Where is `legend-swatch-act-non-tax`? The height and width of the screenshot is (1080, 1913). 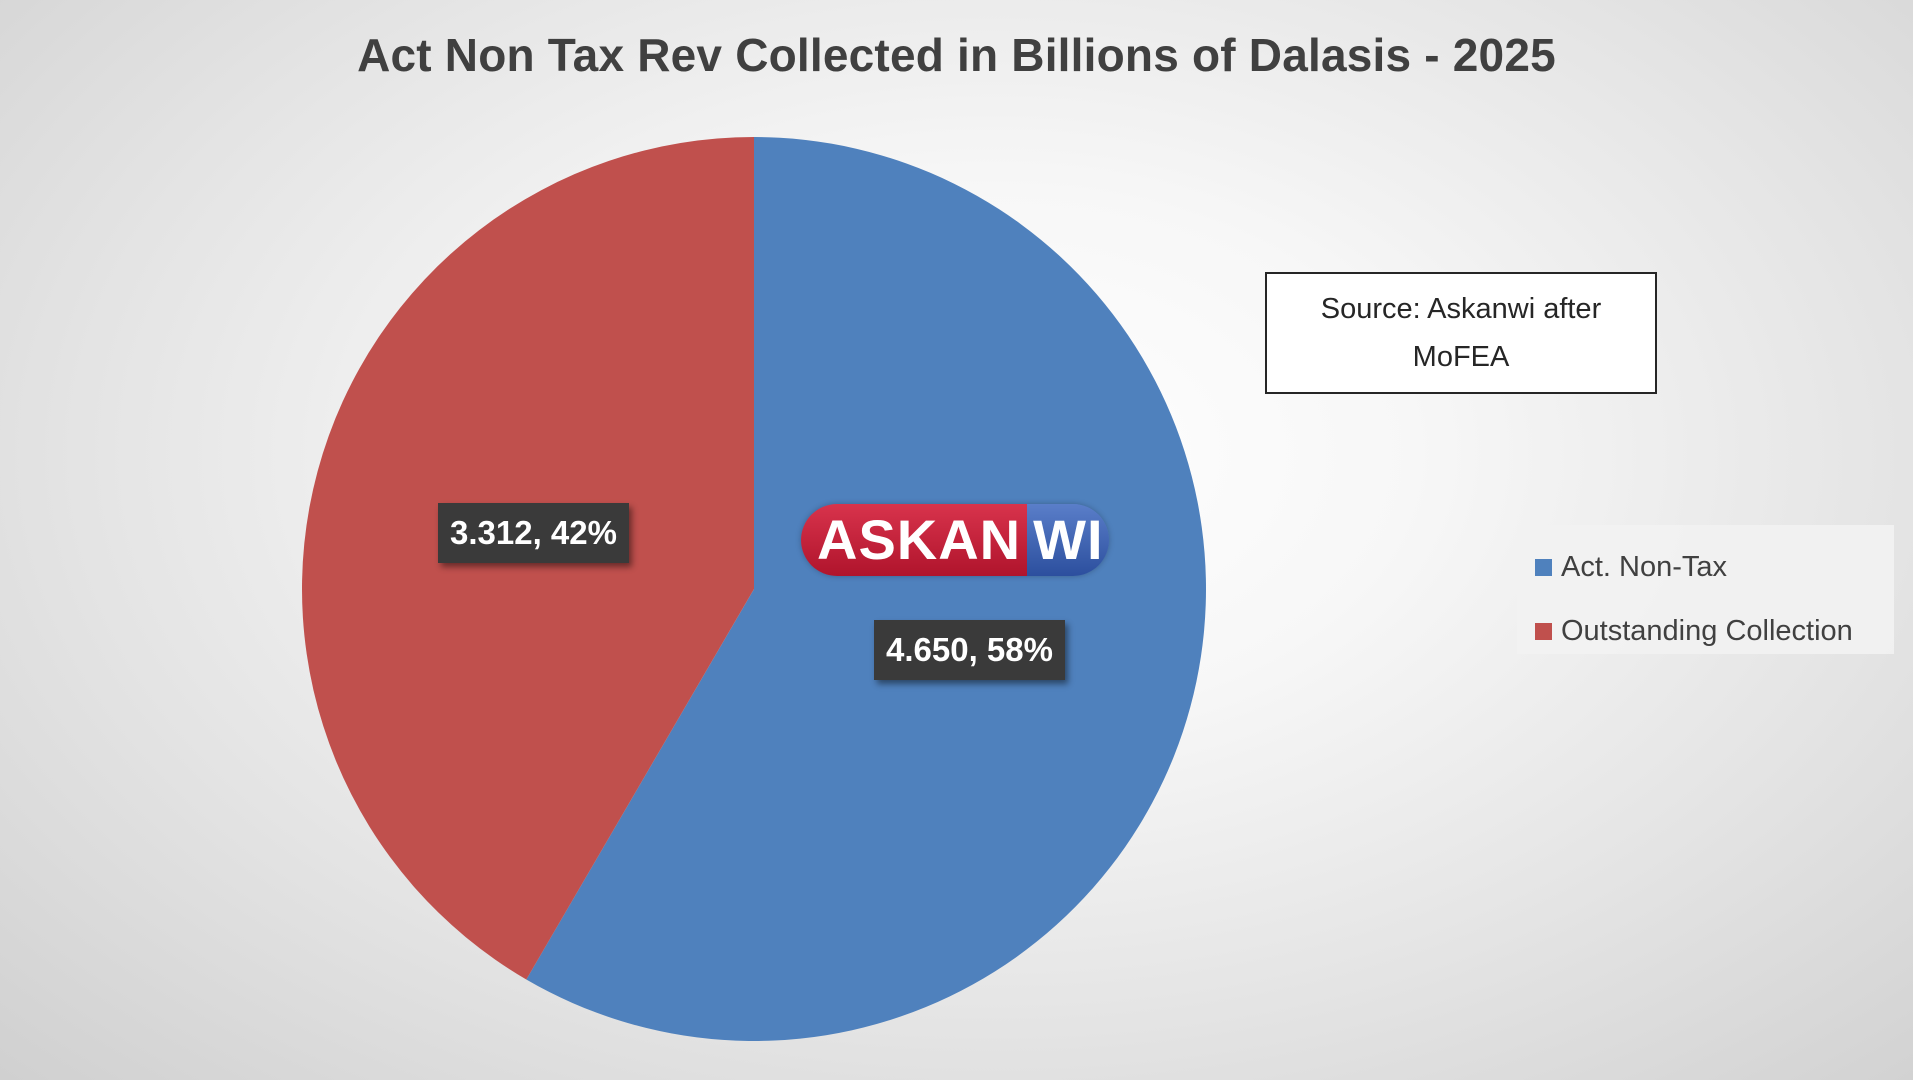 legend-swatch-act-non-tax is located at coordinates (1543, 567).